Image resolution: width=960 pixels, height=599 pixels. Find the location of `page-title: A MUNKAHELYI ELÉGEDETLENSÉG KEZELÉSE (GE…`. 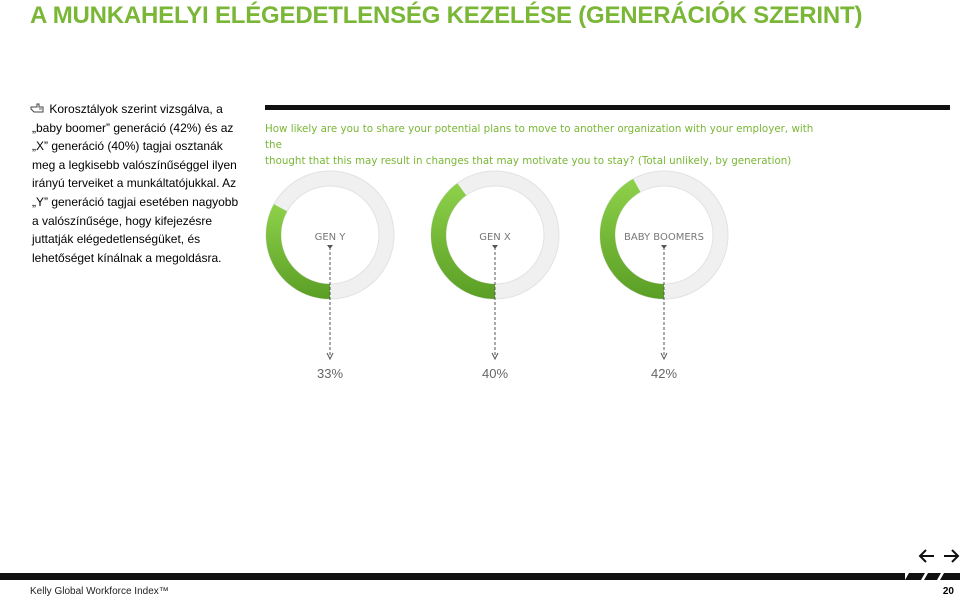

page-title: A MUNKAHELYI ELÉGEDETLENSÉG KEZELÉSE (GE… is located at coordinates (446, 15).